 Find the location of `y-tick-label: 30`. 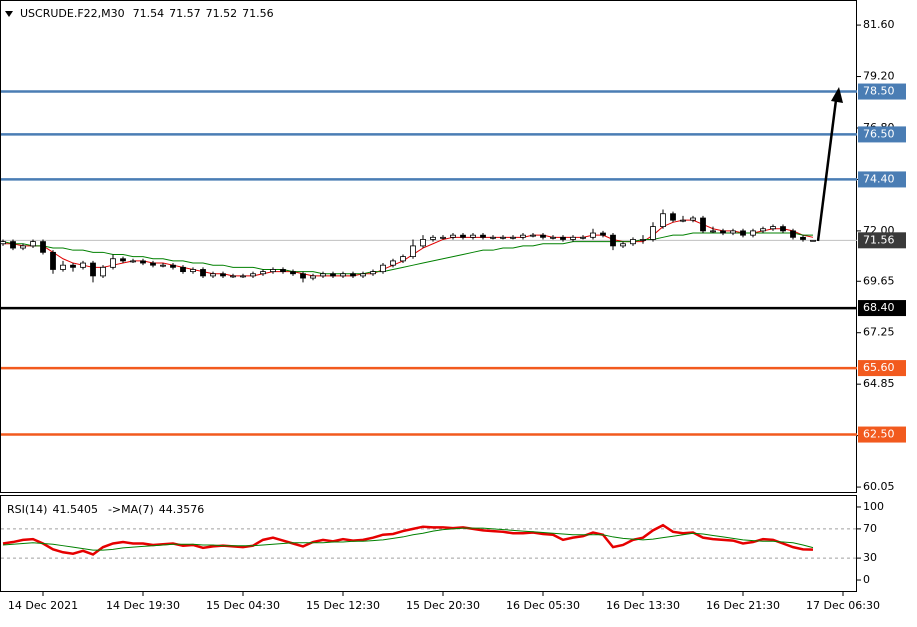

y-tick-label: 30 is located at coordinates (870, 557).